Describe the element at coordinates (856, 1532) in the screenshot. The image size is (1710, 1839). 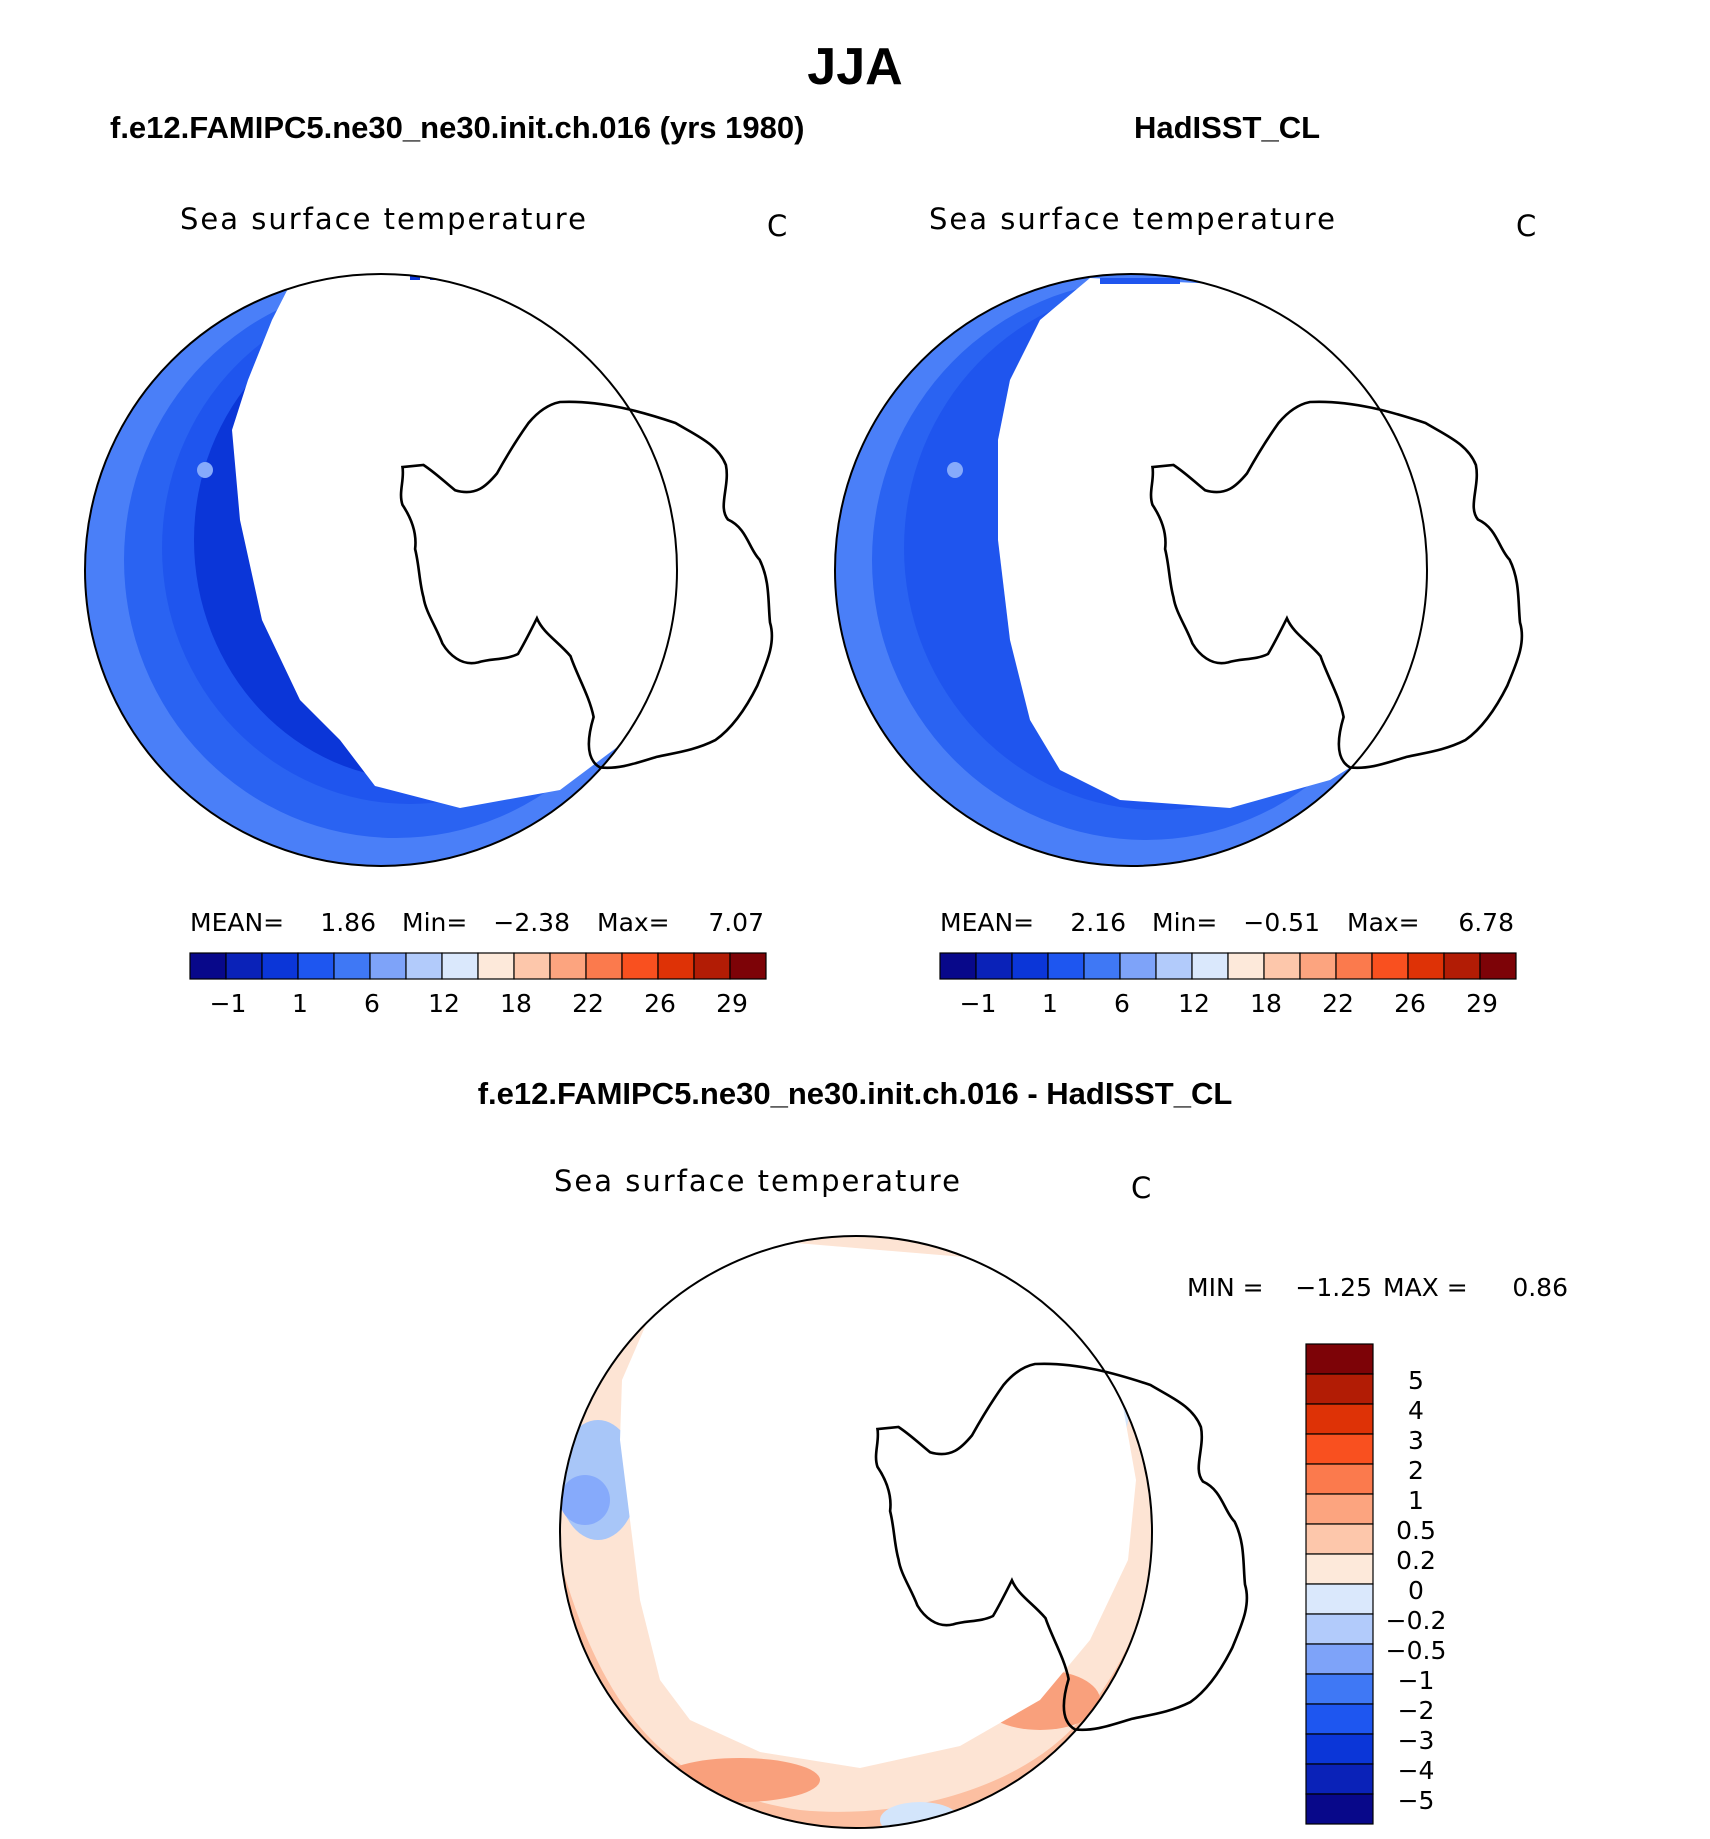
I see `panel-diff-map-border` at that location.